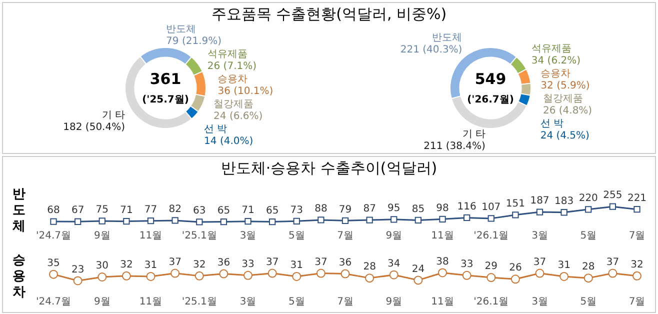 The height and width of the screenshot is (314, 658). Describe the element at coordinates (467, 264) in the screenshot. I see `data-label: 33` at that location.